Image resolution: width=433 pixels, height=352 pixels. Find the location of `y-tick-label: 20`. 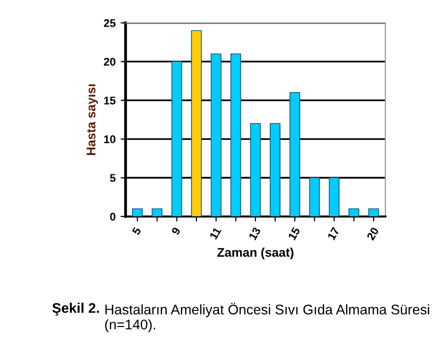

y-tick-label: 20 is located at coordinates (110, 62).